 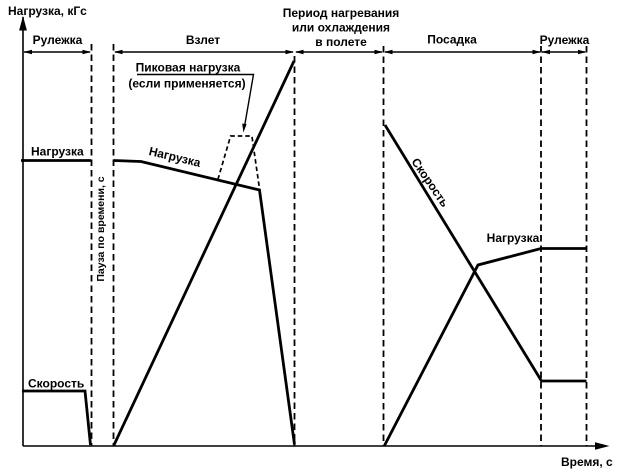 What do you see at coordinates (587, 462) in the screenshot?
I see `svg-text: Время, с` at bounding box center [587, 462].